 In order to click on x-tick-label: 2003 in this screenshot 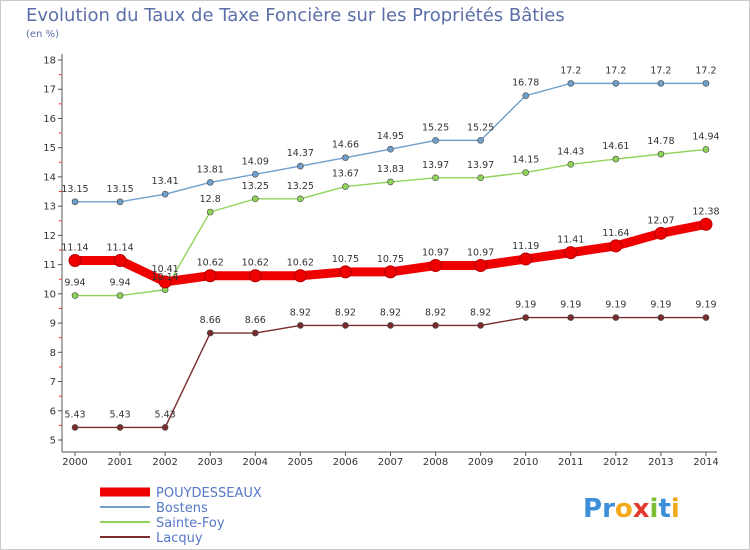, I will do `click(209, 462)`.